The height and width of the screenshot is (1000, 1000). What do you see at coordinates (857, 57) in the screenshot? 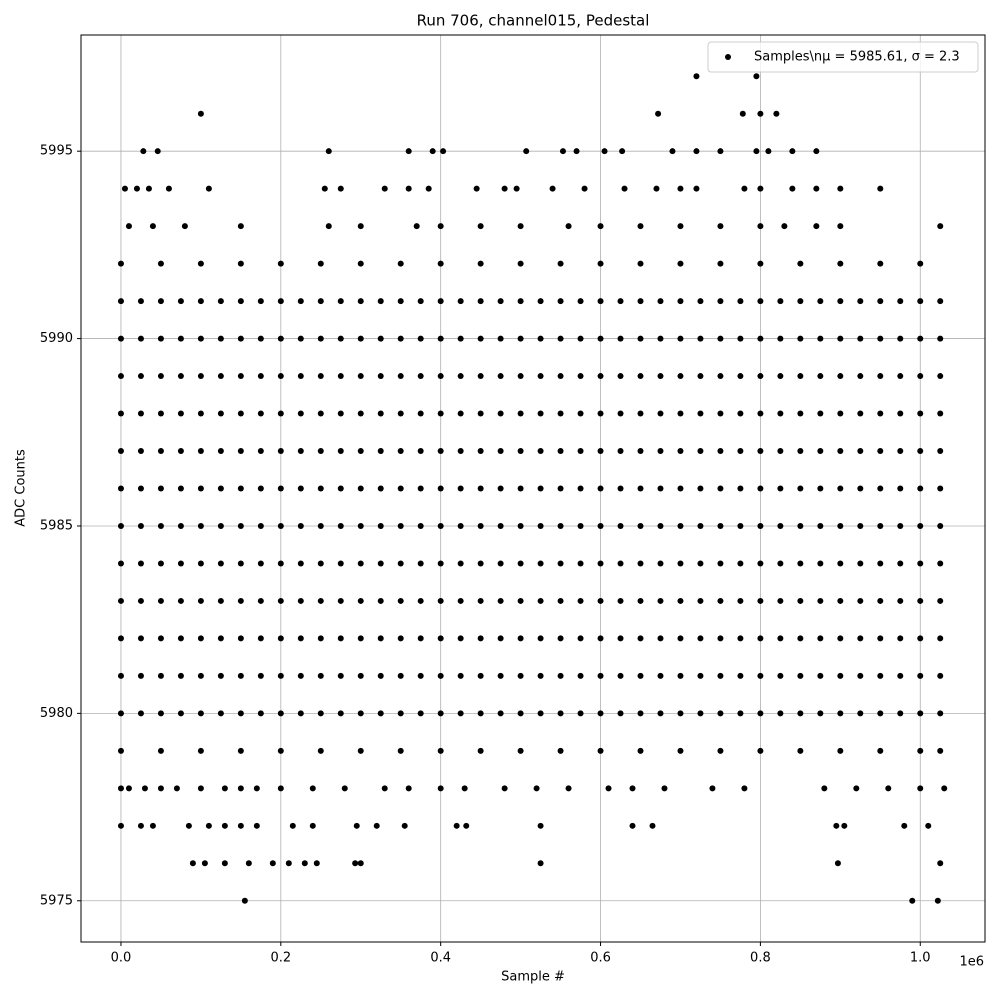
I see `legend-label: Samples\nμ = 5985.61, σ = 2.3` at bounding box center [857, 57].